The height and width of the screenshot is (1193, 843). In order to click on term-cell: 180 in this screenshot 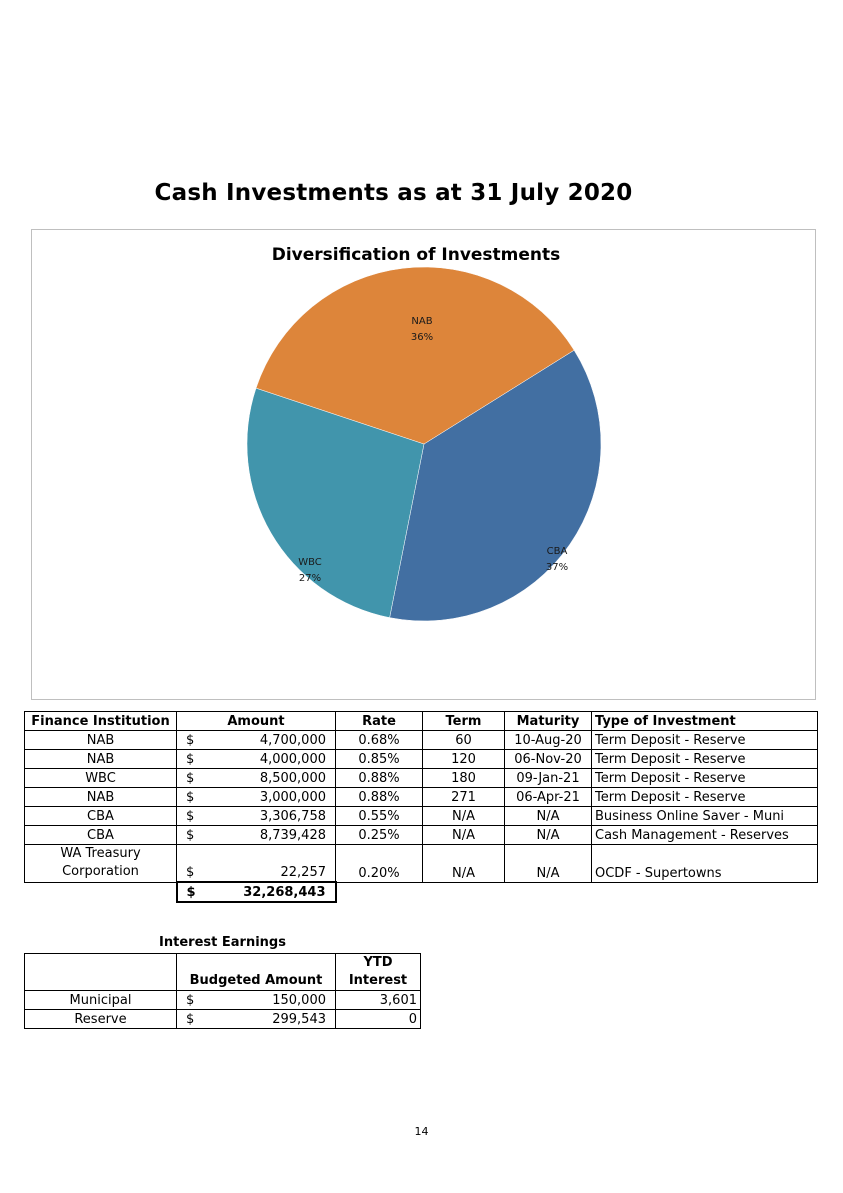, I will do `click(463, 778)`.